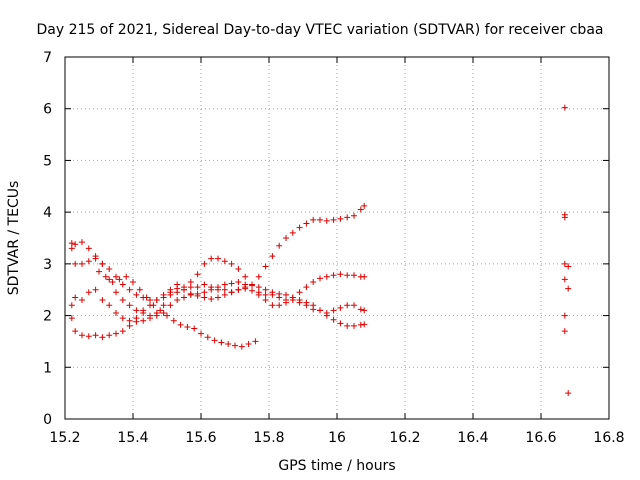 The image size is (640, 480). What do you see at coordinates (47, 317) in the screenshot?
I see `y-tick-label: 2` at bounding box center [47, 317].